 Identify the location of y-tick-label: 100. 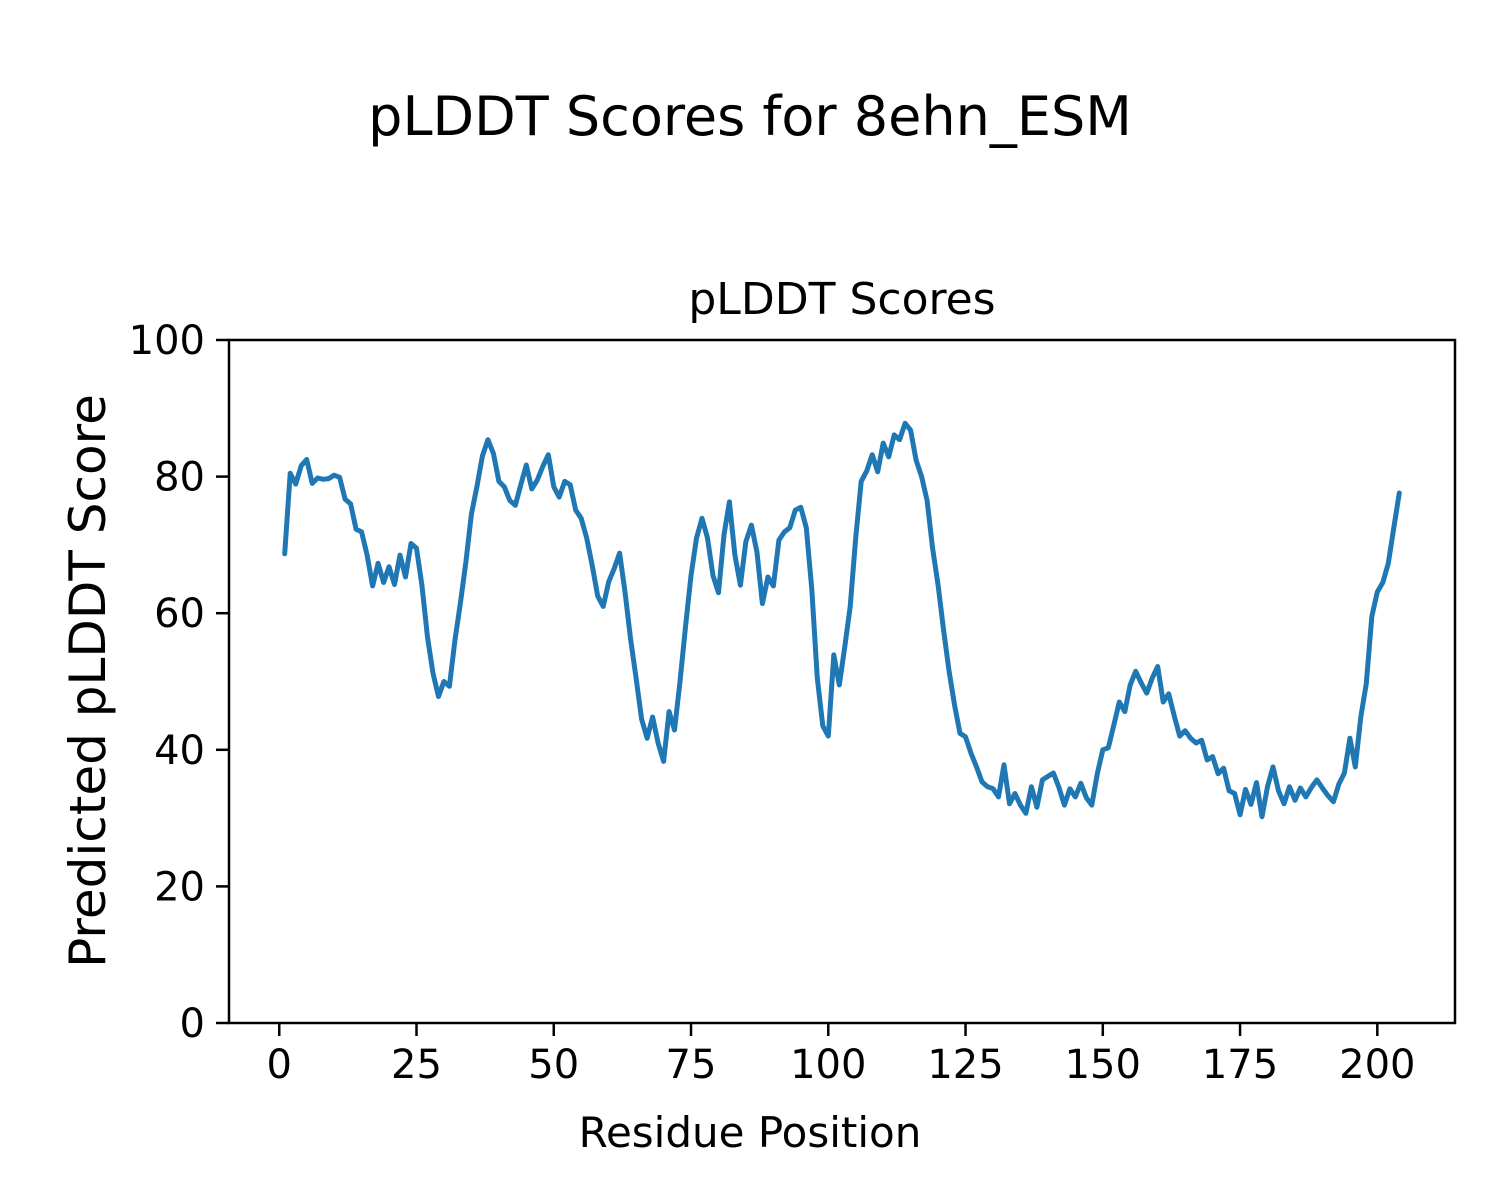
(167, 341).